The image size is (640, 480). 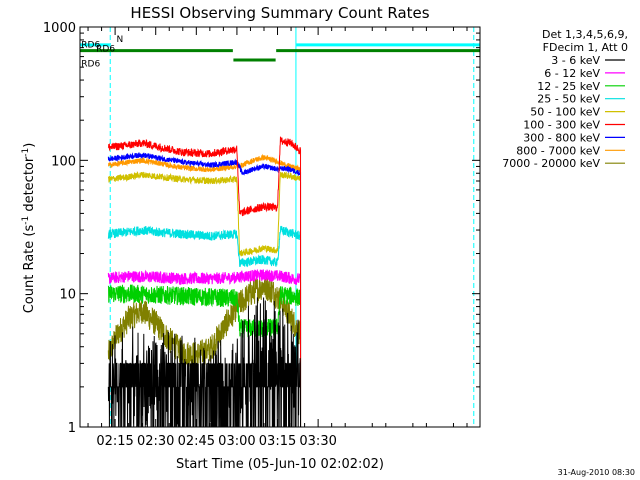 I want to click on legend-label-7: 800 - 7000 keV, so click(x=558, y=150).